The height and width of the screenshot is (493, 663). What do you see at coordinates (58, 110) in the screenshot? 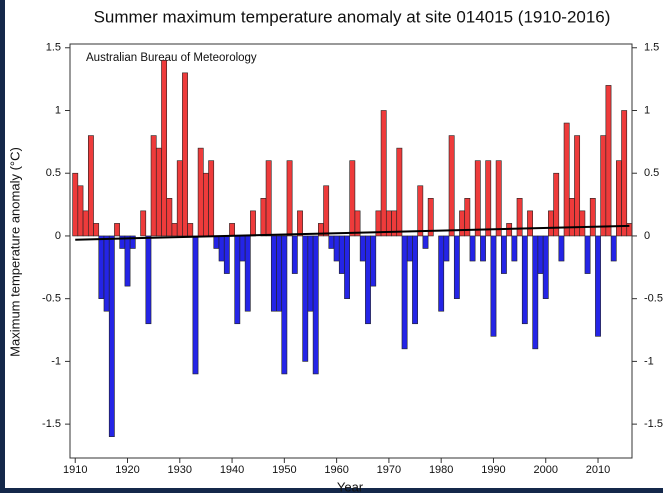
I see `y-tick-label: 1` at bounding box center [58, 110].